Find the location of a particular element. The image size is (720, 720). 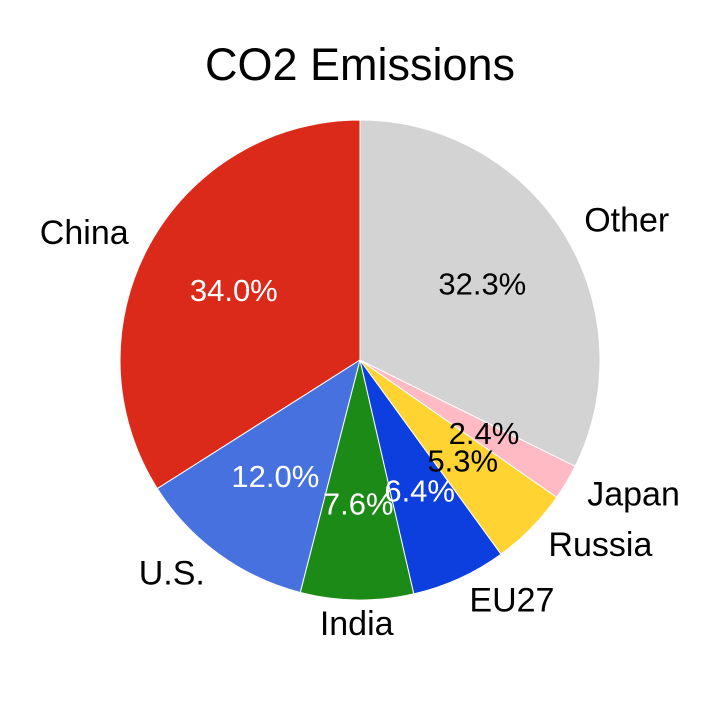

pie-slice-u-s is located at coordinates (258, 476).